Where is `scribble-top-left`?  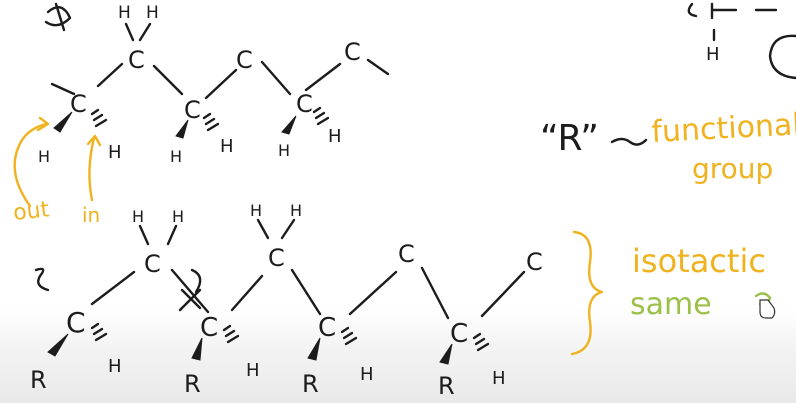 scribble-top-left is located at coordinates (58, 17).